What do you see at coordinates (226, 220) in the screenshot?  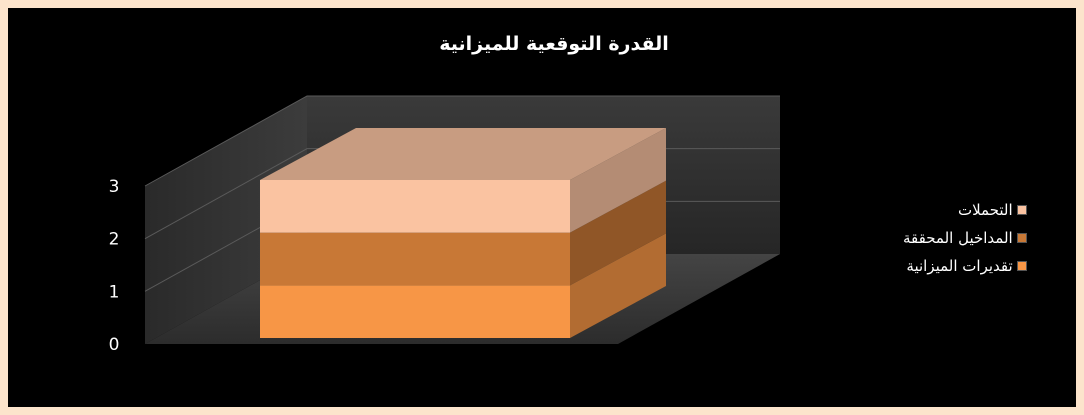 I see `chart-side-wall` at bounding box center [226, 220].